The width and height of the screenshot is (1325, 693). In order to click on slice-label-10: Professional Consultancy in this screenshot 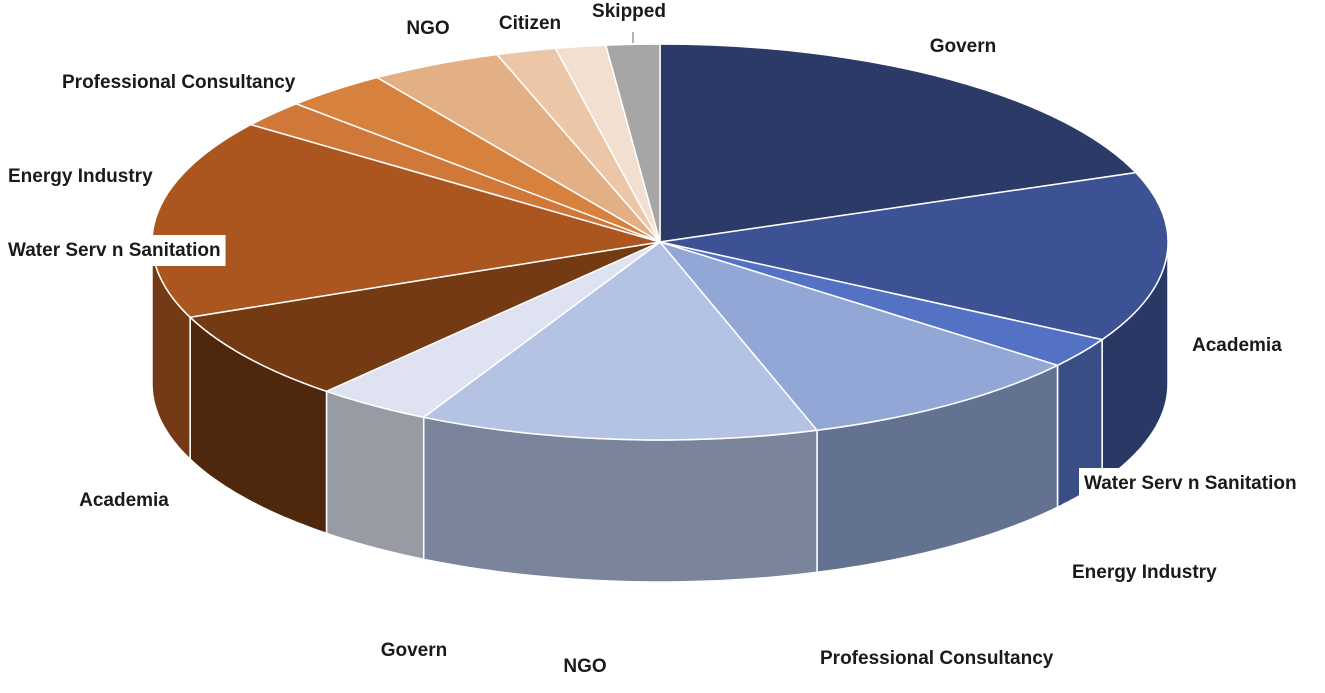, I will do `click(179, 82)`.